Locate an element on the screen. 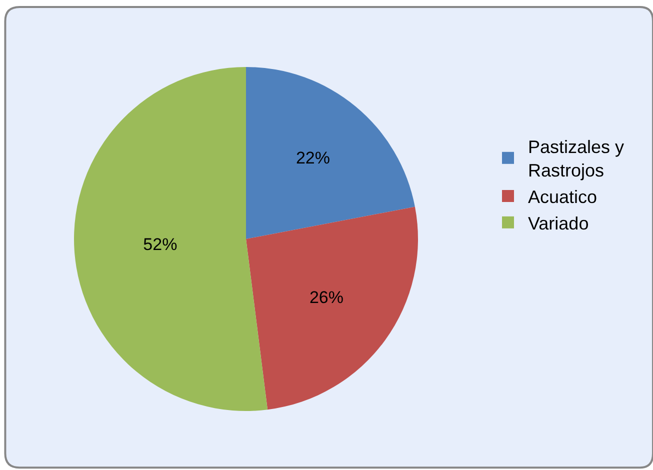 Image resolution: width=653 pixels, height=470 pixels. data-label: 22% is located at coordinates (313, 158).